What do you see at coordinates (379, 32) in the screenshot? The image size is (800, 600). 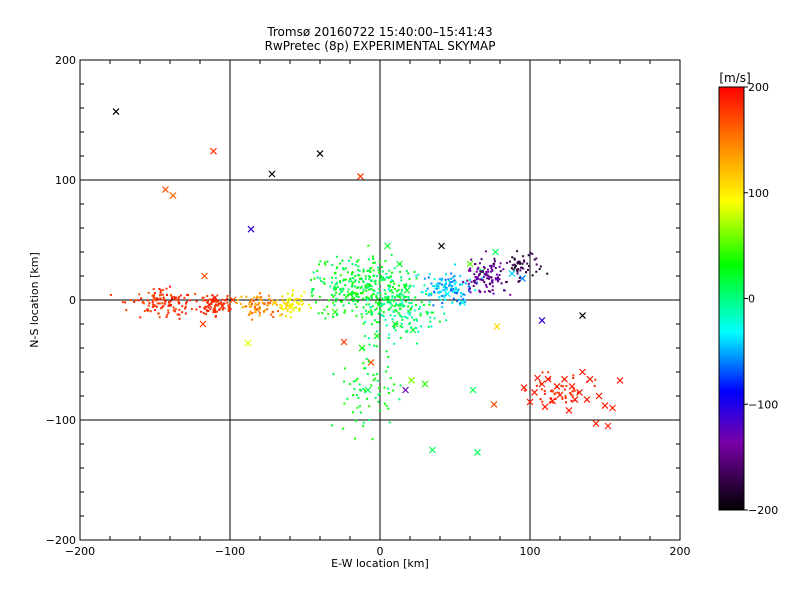 I see `chart-title: Tromsø 20160722 15:40:00–15:41:43` at bounding box center [379, 32].